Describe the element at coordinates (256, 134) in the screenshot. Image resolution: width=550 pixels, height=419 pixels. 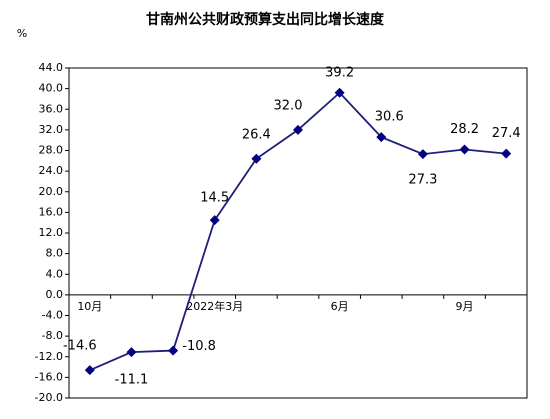
I see `data-label: 26.4` at that location.